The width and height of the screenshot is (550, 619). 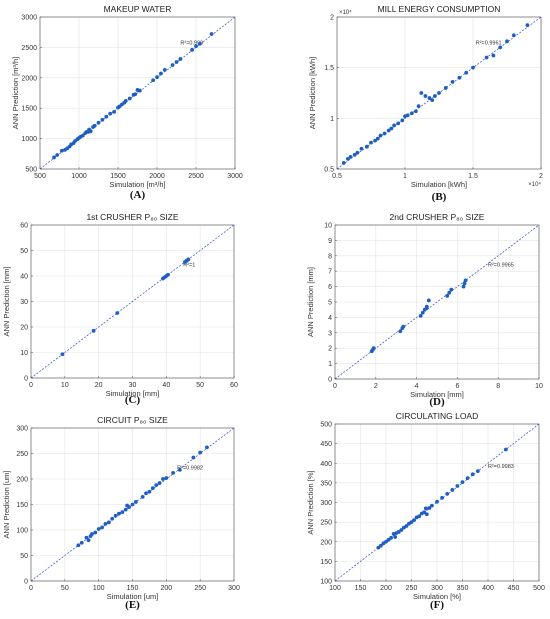 I want to click on x-tick-label: 6, so click(x=457, y=386).